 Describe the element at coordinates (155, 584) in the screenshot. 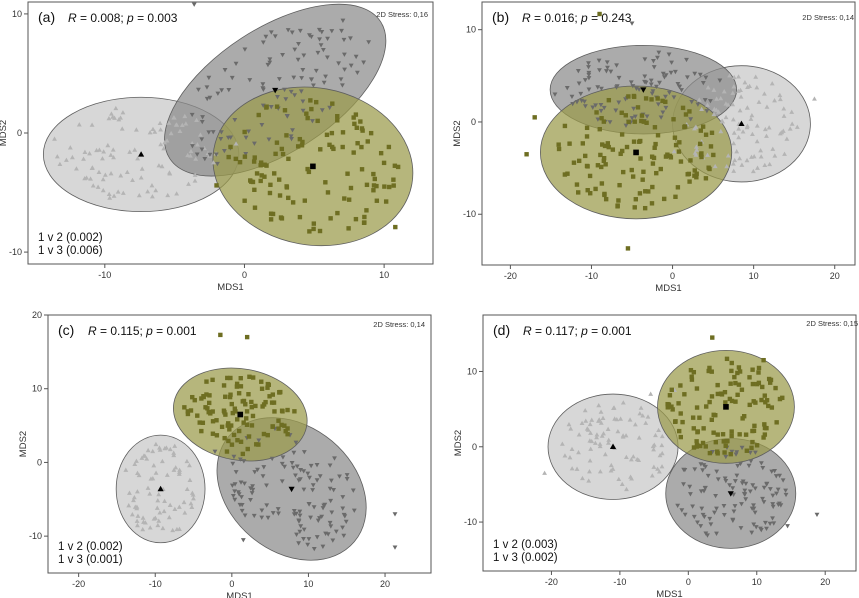

I see `x-tick-label: -10` at that location.